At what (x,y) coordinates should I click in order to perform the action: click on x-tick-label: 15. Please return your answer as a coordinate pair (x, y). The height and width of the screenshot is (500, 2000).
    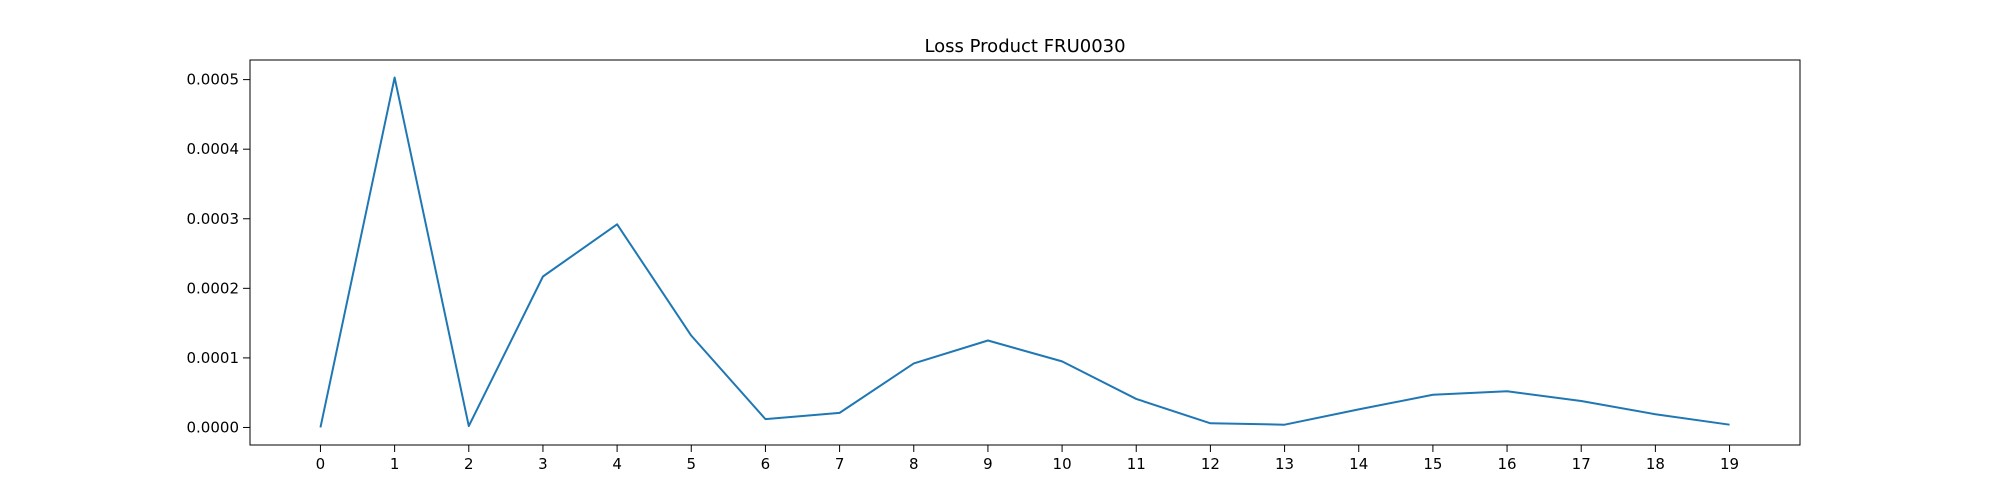
    Looking at the image, I should click on (1432, 464).